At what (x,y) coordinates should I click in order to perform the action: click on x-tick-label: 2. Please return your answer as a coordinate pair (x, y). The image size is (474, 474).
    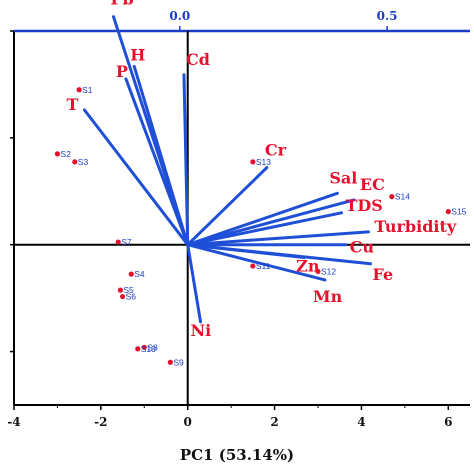
    Looking at the image, I should click on (274, 422).